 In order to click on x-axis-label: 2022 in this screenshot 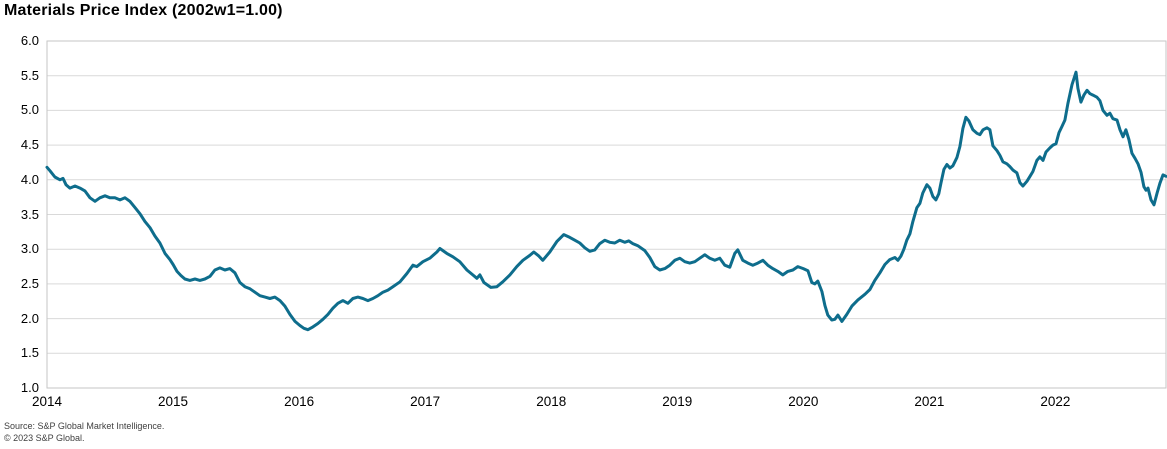, I will do `click(1055, 401)`.